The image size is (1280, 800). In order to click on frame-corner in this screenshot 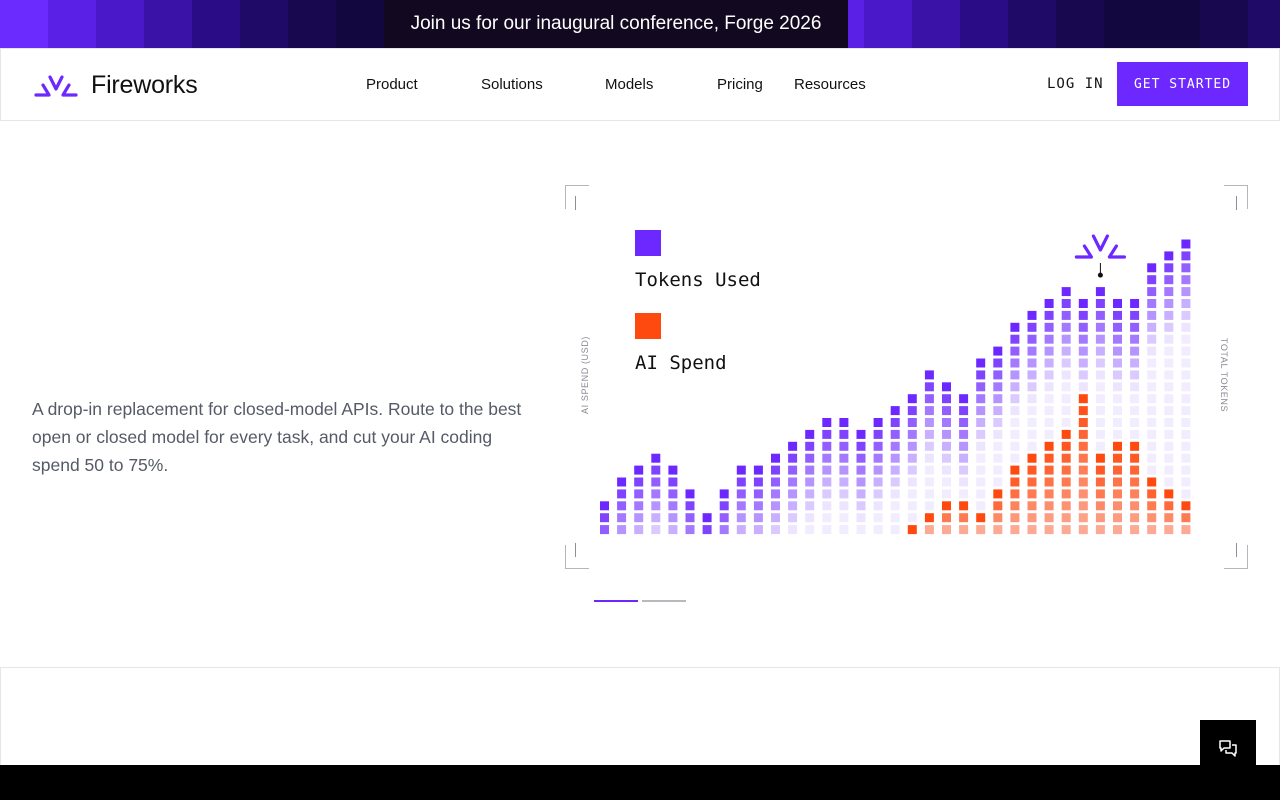, I will do `click(1236, 557)`.